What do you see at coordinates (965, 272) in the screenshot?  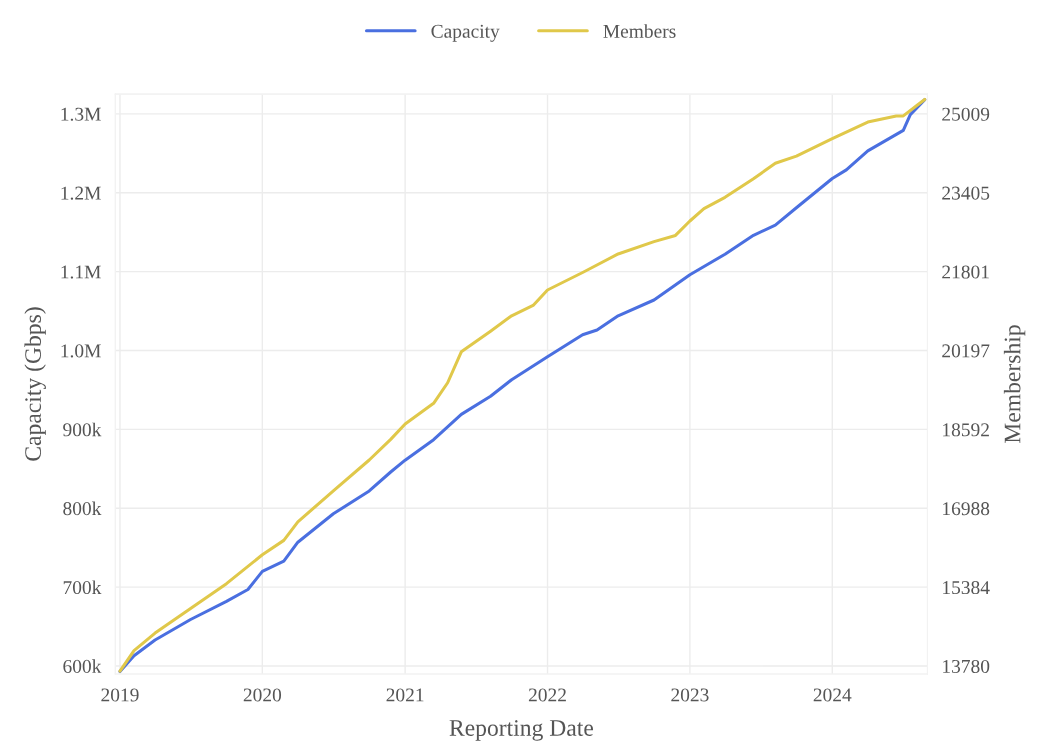 I see `y2-tick-label: 21801` at bounding box center [965, 272].